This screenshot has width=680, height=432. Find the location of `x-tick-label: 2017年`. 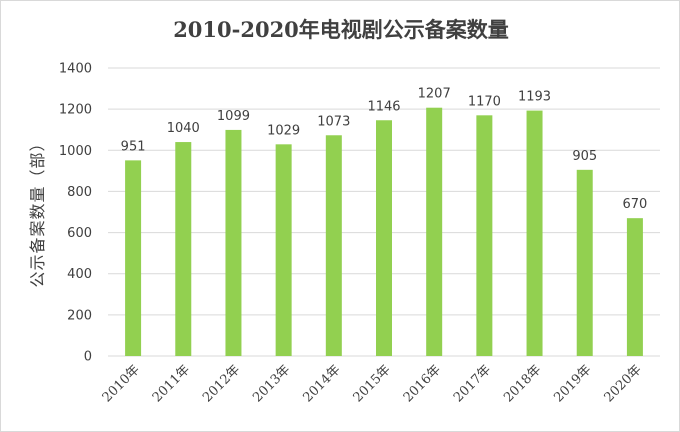

x-tick-label: 2017年 is located at coordinates (472, 383).